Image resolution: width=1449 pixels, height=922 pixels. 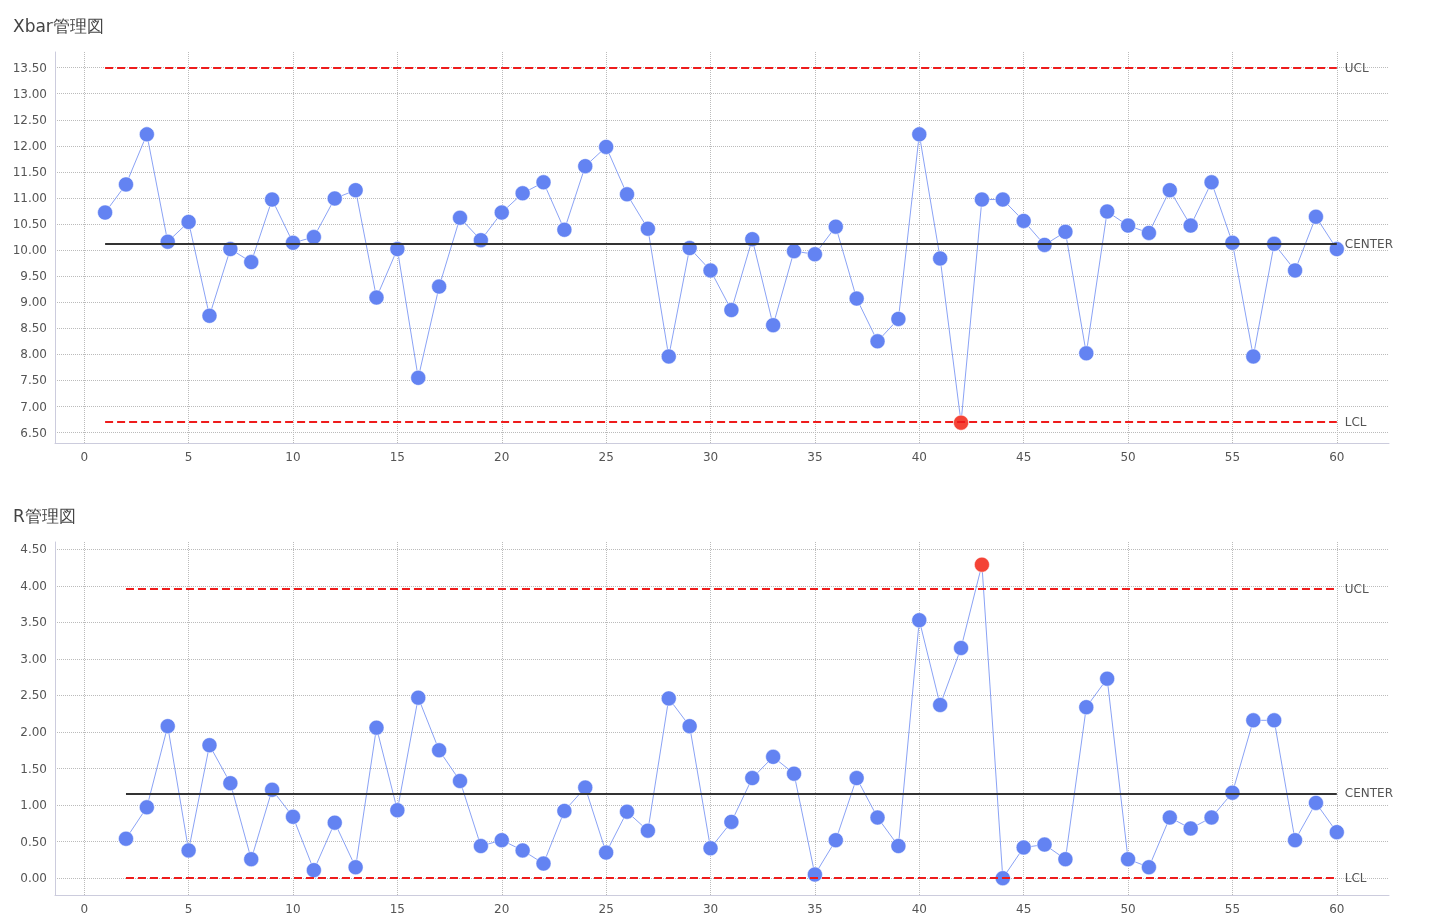 I want to click on y-tick-label: 3.00, so click(x=33, y=658).